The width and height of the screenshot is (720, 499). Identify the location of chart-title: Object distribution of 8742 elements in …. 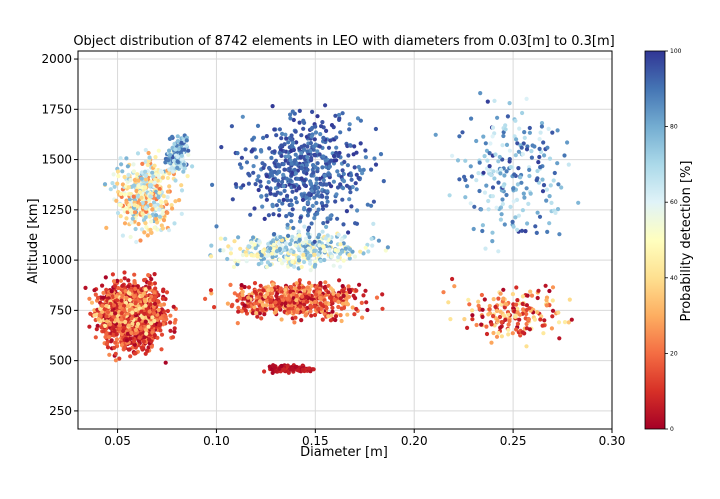
(343, 41).